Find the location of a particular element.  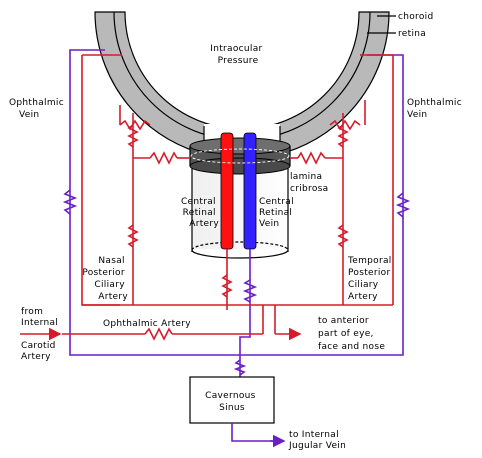

label-central-retinal-artery: Central Retinal Artery is located at coordinates (200, 213).